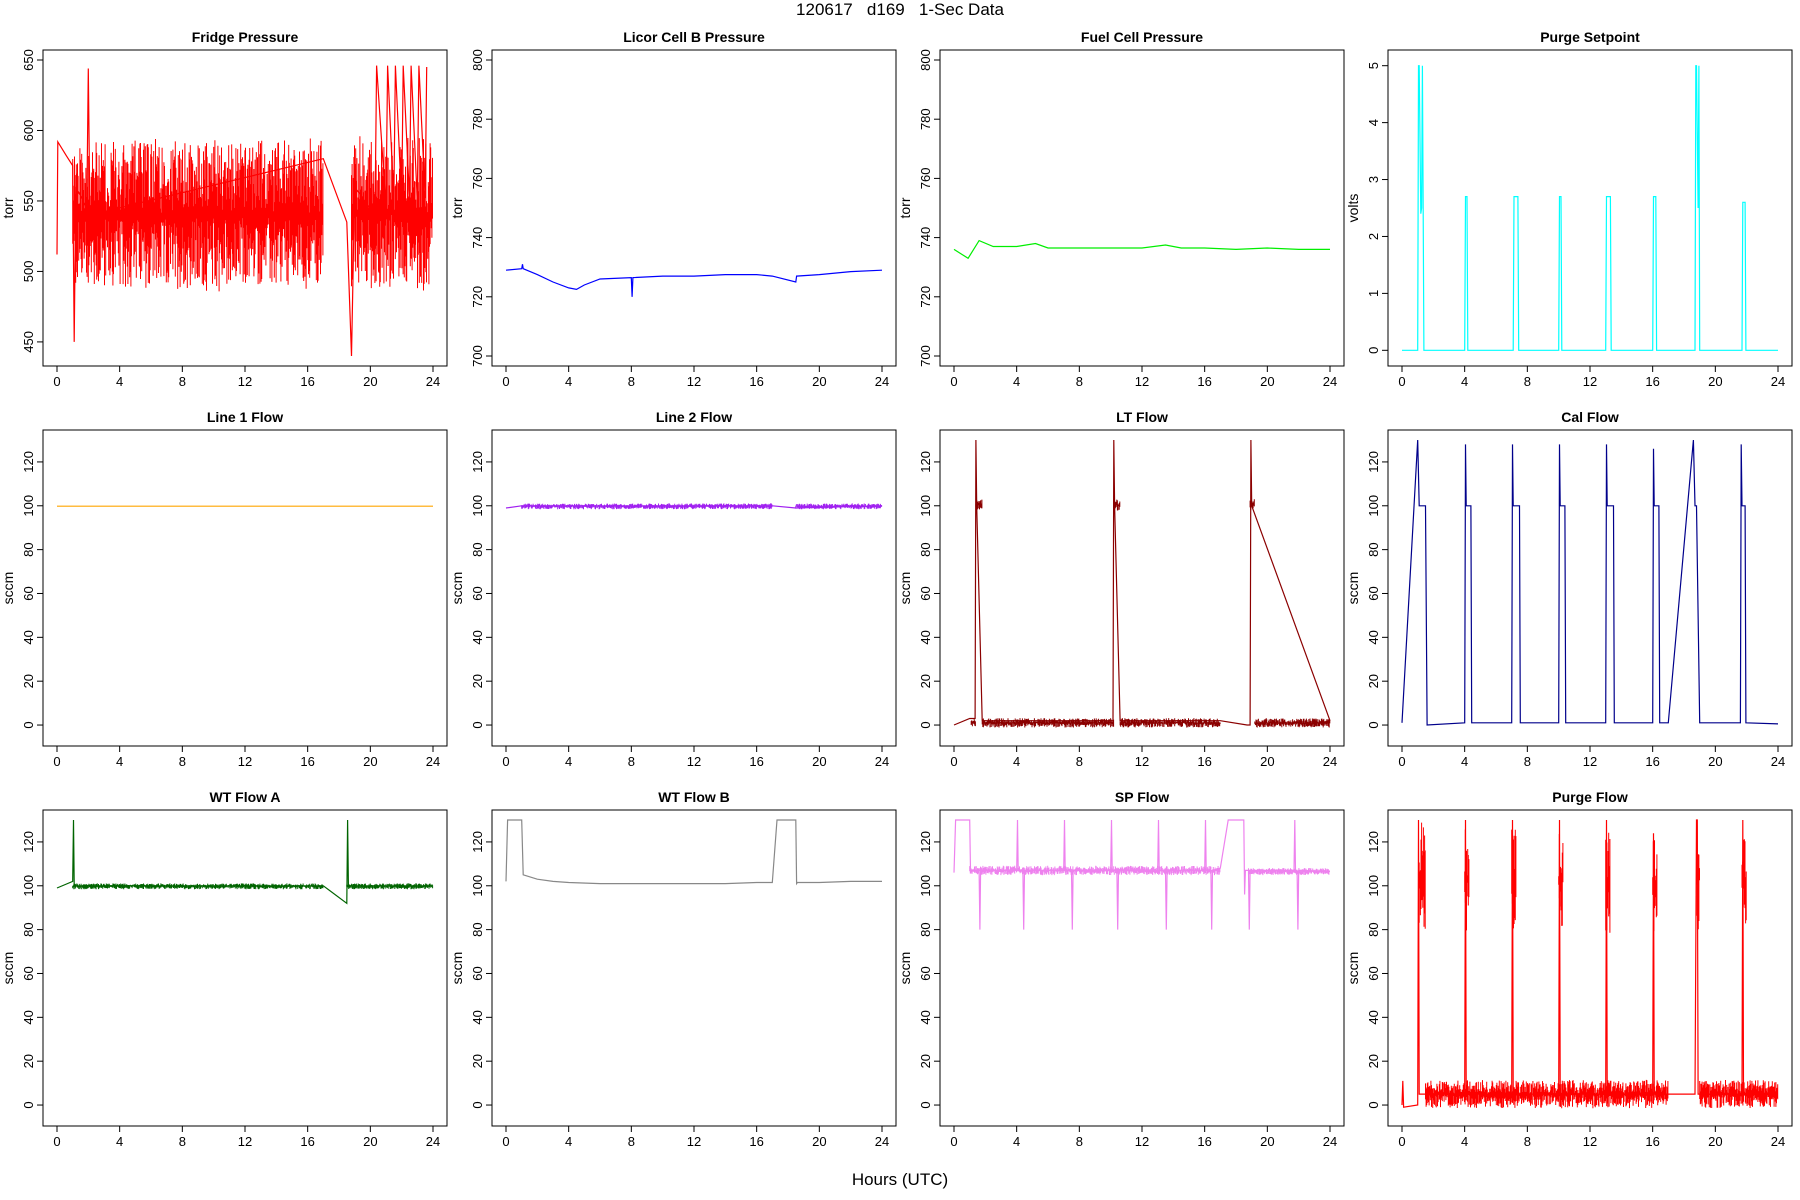 The width and height of the screenshot is (1800, 1200). What do you see at coordinates (244, 862) in the screenshot?
I see `series-line-wt-flow-a` at bounding box center [244, 862].